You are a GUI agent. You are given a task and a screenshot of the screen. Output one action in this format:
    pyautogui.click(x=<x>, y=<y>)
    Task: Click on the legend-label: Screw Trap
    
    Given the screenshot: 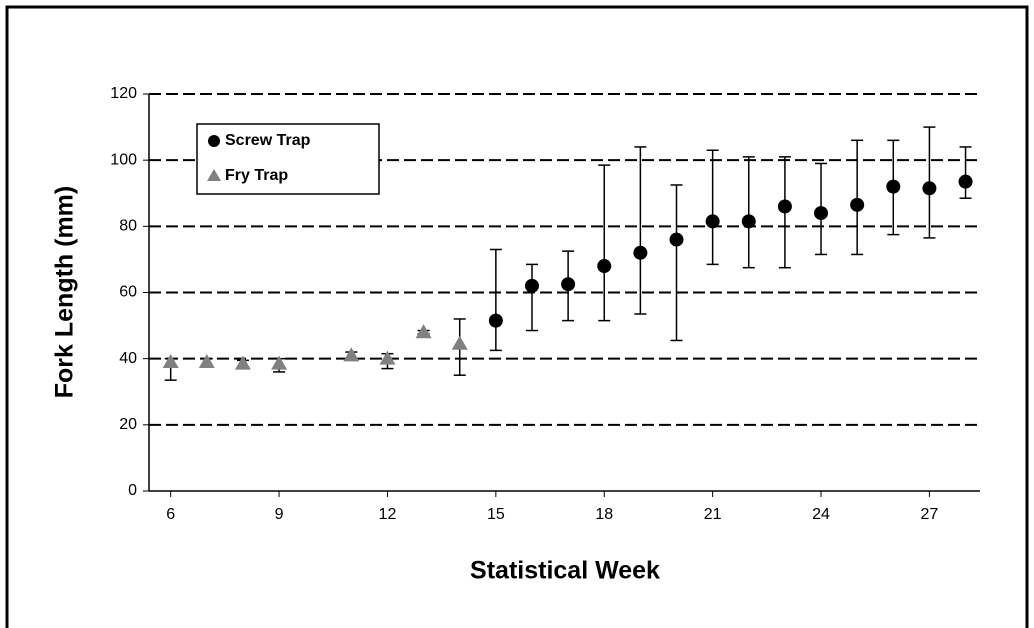 What is the action you would take?
    pyautogui.click(x=268, y=140)
    